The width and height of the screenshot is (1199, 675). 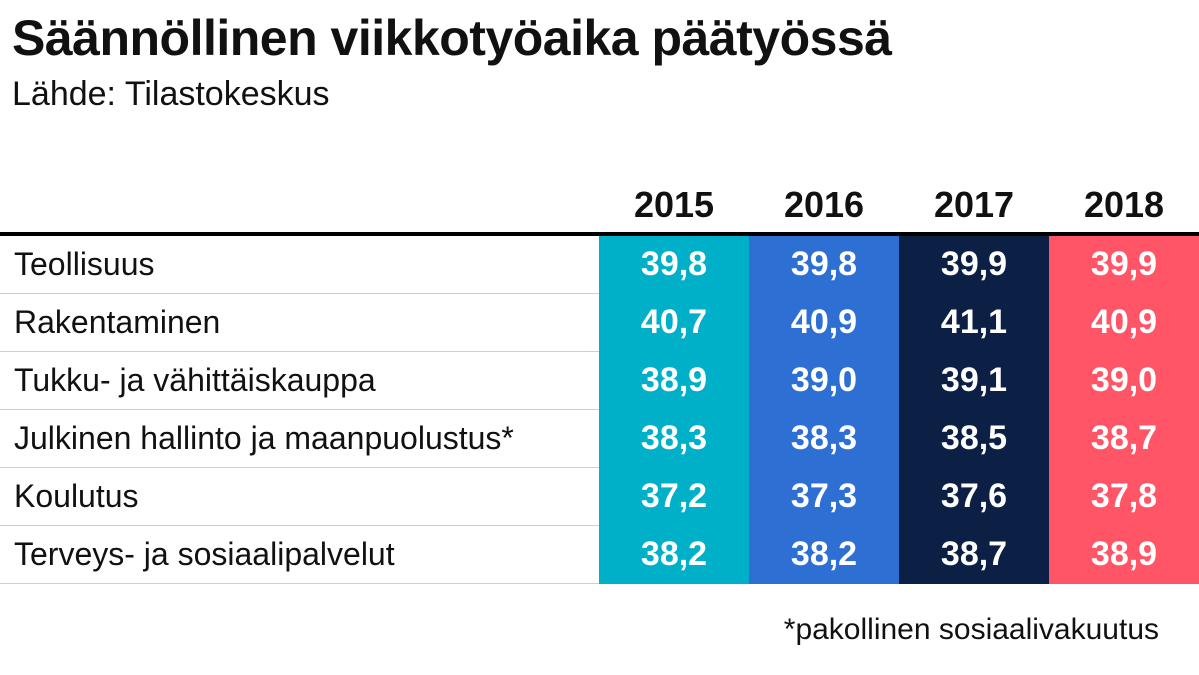 I want to click on table-row: Teollisuus 39,8 39,8 39,9 39,9, so click(x=599, y=265).